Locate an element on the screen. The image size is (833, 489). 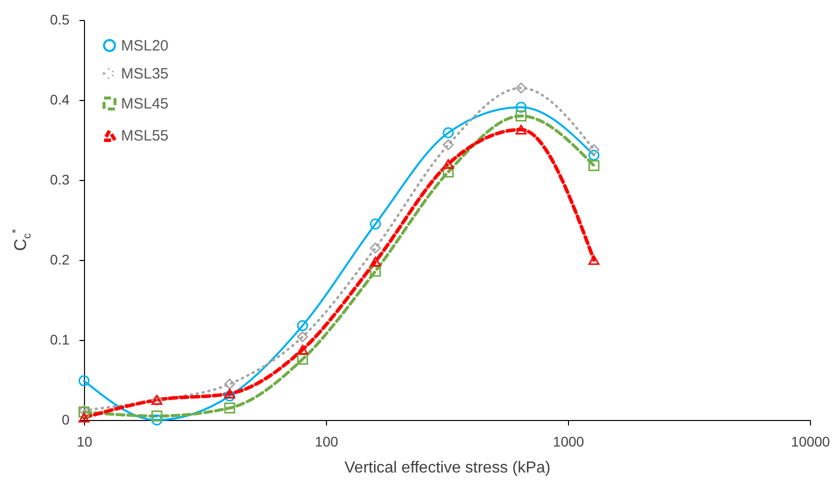
y-tick-label: 0.2 is located at coordinates (60, 260).